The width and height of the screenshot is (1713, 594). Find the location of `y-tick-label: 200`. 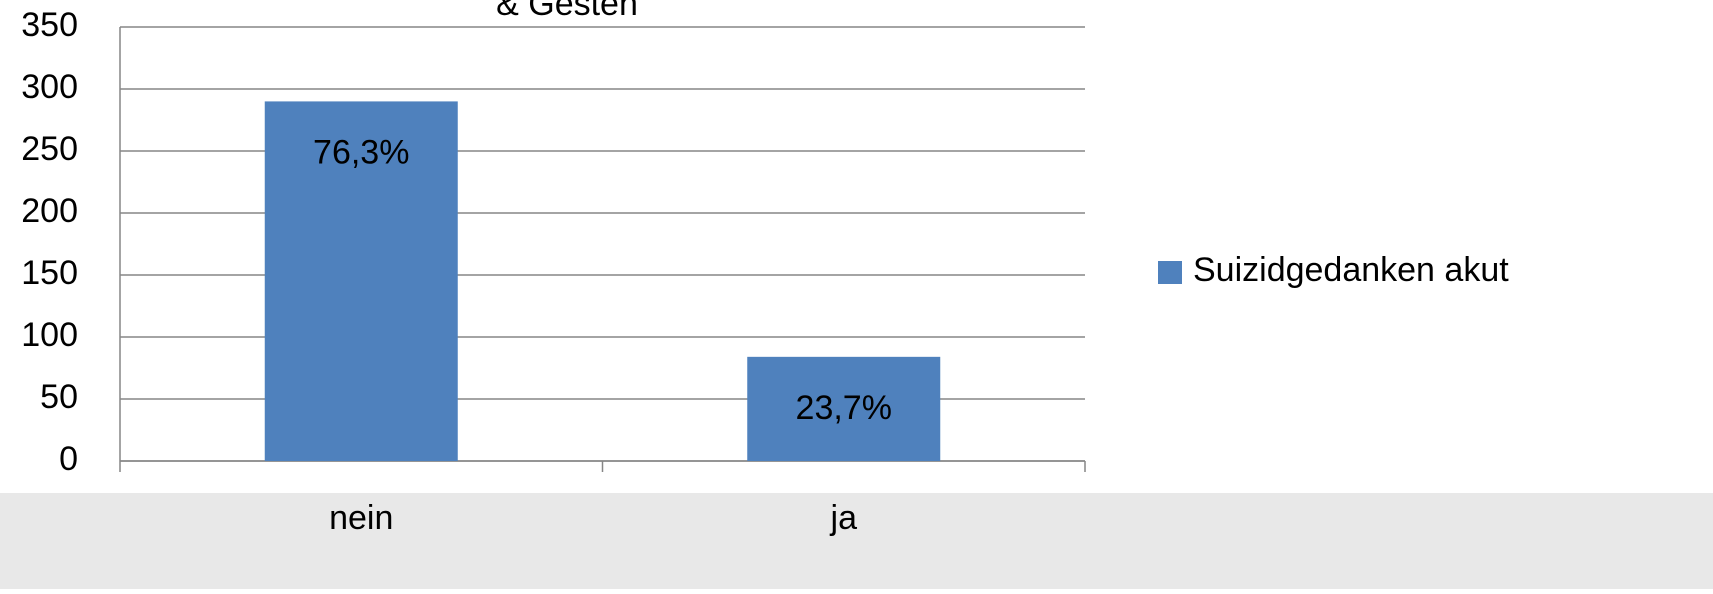

y-tick-label: 200 is located at coordinates (49, 211).